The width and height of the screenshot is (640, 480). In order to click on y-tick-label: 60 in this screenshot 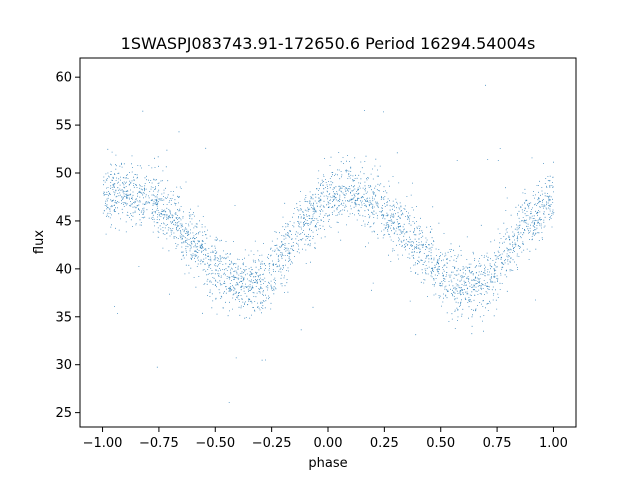, I will do `click(63, 78)`.